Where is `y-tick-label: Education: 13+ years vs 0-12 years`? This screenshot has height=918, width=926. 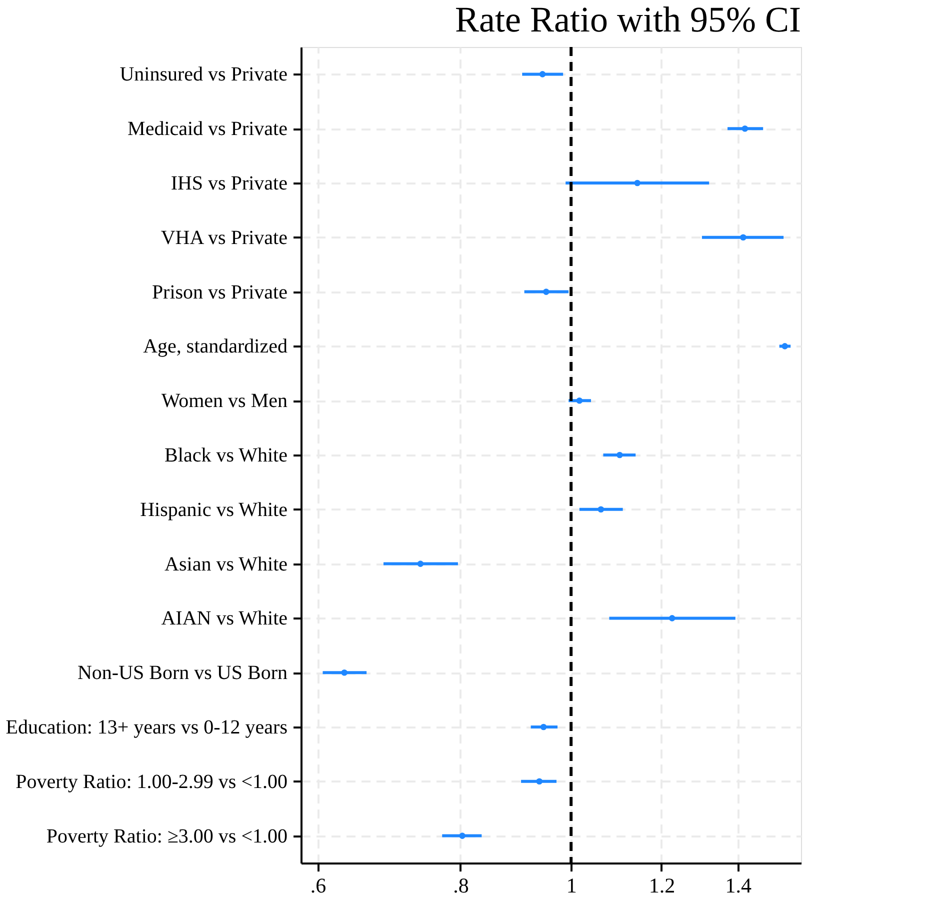
y-tick-label: Education: 13+ years vs 0-12 years is located at coordinates (147, 727).